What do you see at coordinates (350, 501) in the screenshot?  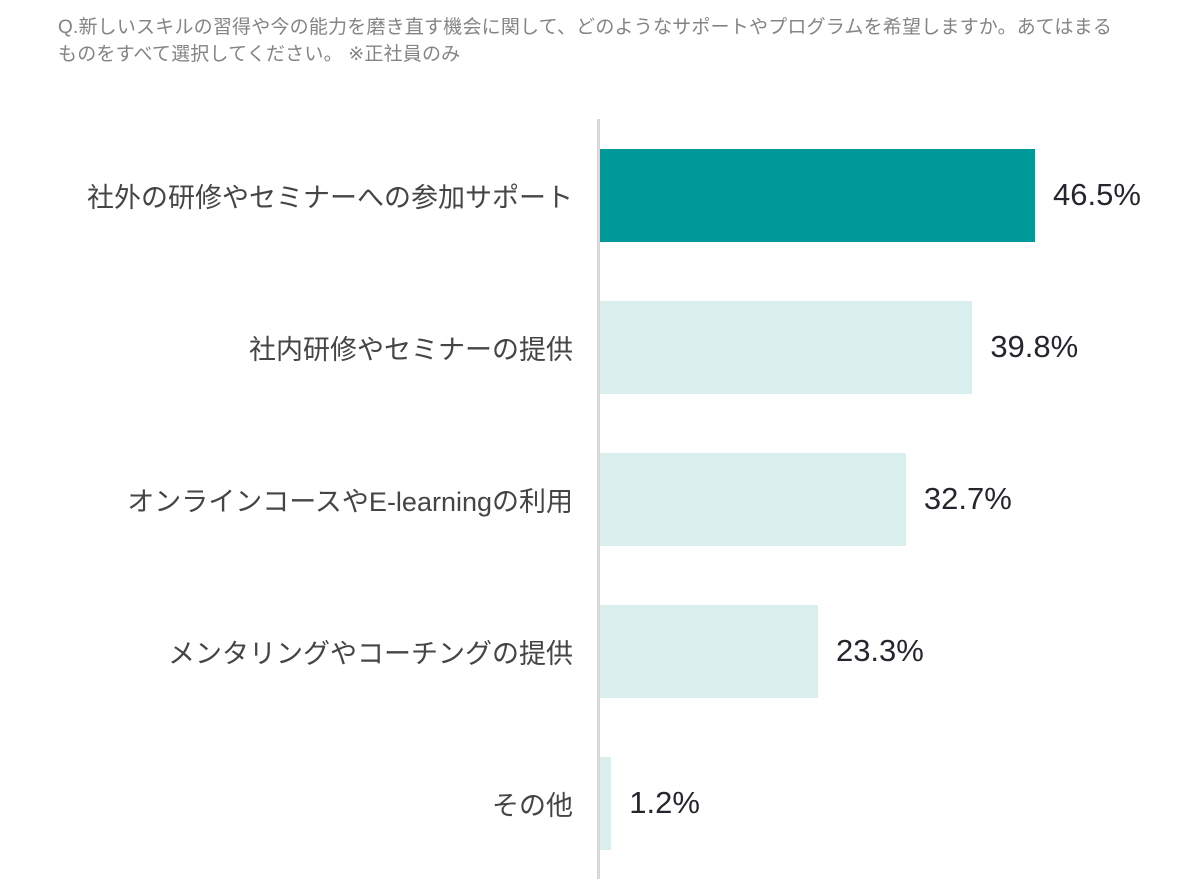 I see `category-label: オンラインコースやE-learningの利用` at bounding box center [350, 501].